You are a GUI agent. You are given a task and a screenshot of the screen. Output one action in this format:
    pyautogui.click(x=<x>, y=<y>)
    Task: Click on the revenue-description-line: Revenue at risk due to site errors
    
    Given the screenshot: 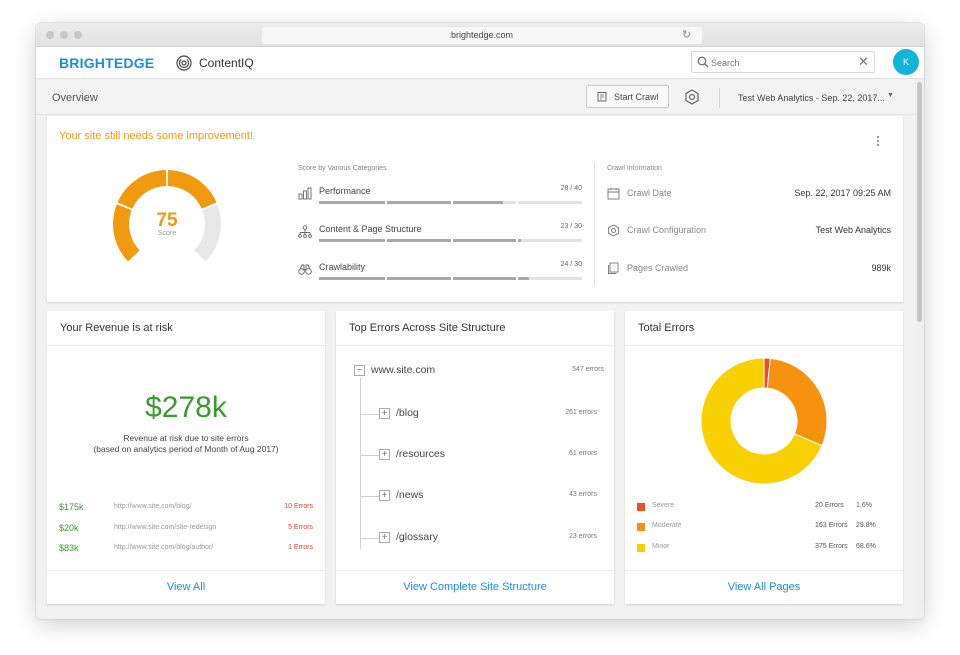 What is the action you would take?
    pyautogui.click(x=186, y=438)
    